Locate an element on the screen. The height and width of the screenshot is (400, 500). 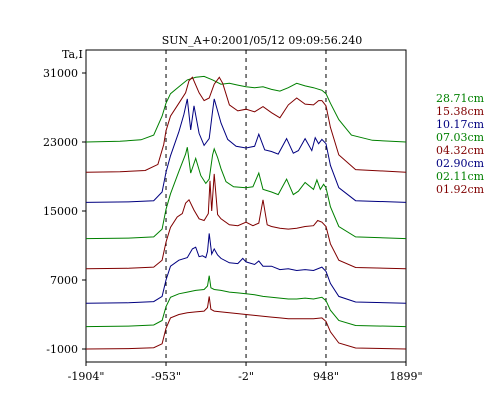
x-tick-label: 1899" is located at coordinates (405, 376).